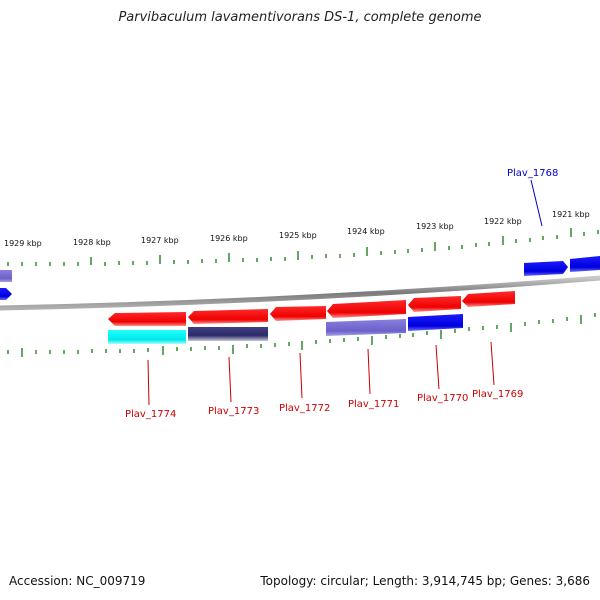  Describe the element at coordinates (160, 240) in the screenshot. I see `tick-label: 1927 kbp` at that location.